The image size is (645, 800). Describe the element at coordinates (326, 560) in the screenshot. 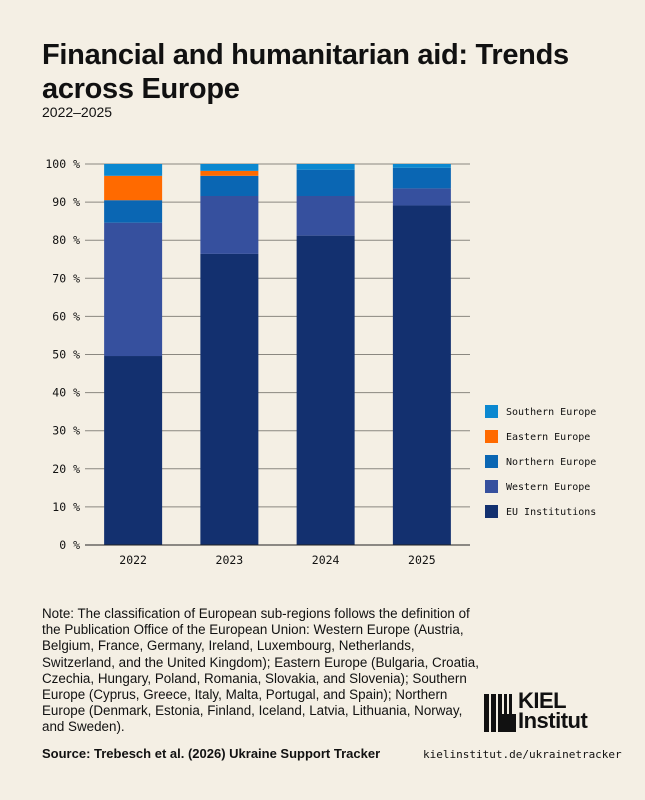

I see `x-tick-label: 2024` at that location.